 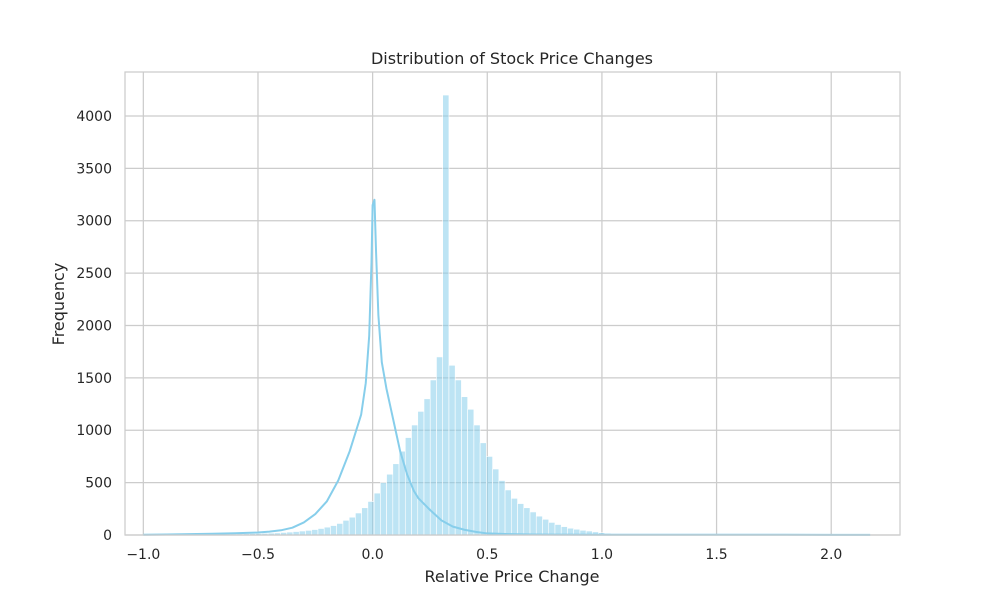 I want to click on x-tick-label: −1.0, so click(x=143, y=555).